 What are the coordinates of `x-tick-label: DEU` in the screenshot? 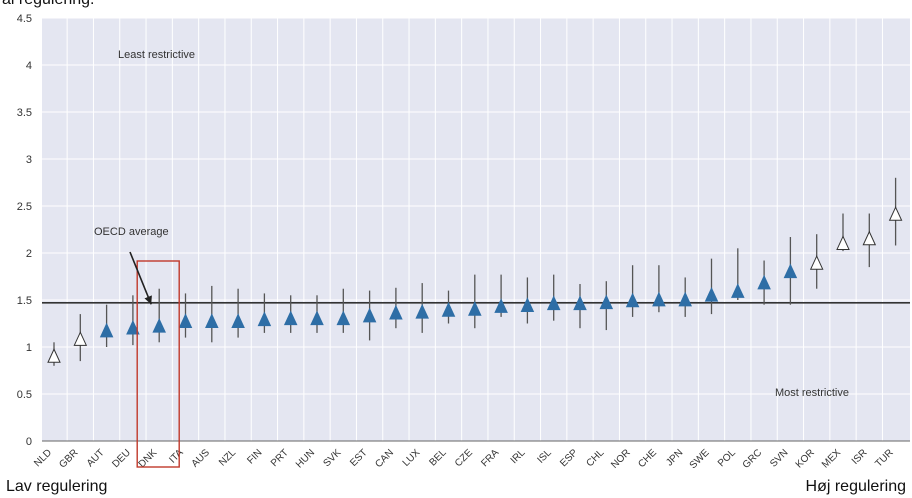 It's located at (121, 458).